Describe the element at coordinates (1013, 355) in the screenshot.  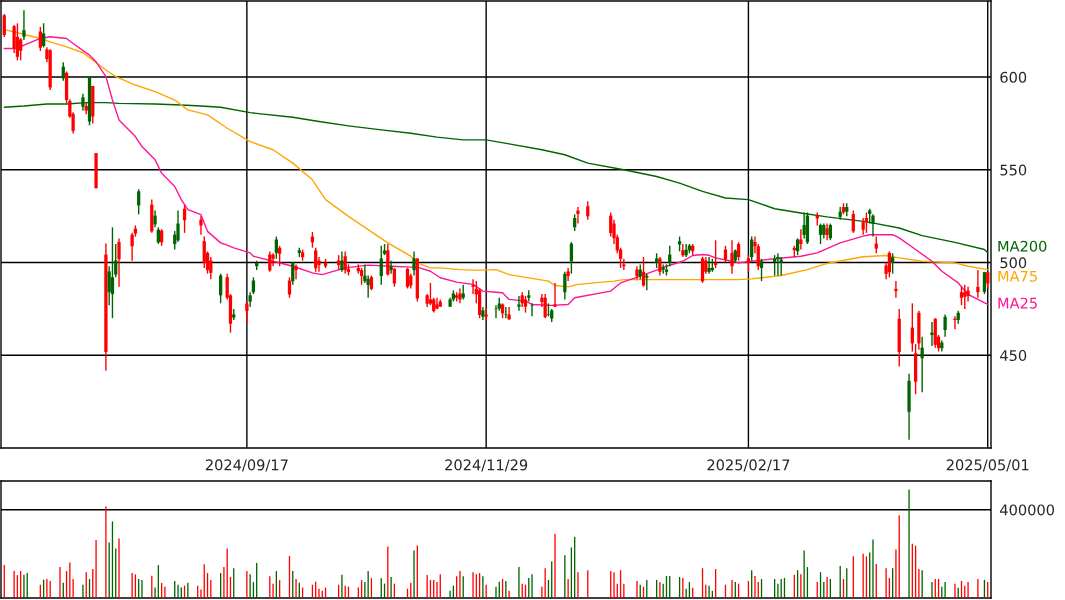
I see `y-tick-label: 450` at that location.